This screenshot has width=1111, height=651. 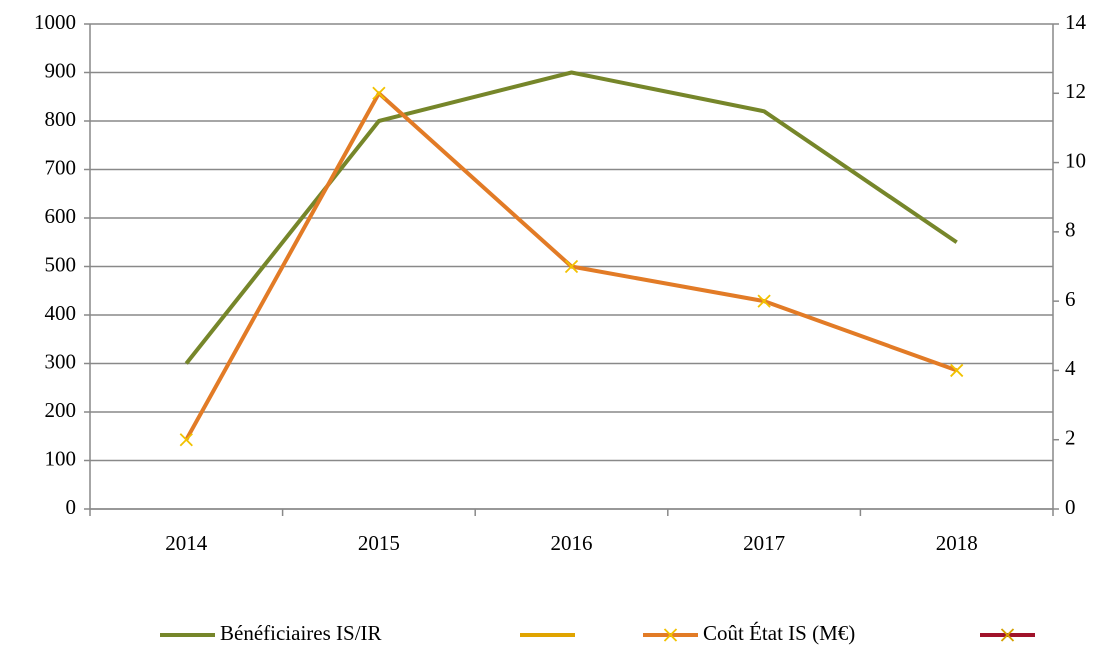 I want to click on legend-label: Bénéficiaires IS/IR, so click(x=301, y=633).